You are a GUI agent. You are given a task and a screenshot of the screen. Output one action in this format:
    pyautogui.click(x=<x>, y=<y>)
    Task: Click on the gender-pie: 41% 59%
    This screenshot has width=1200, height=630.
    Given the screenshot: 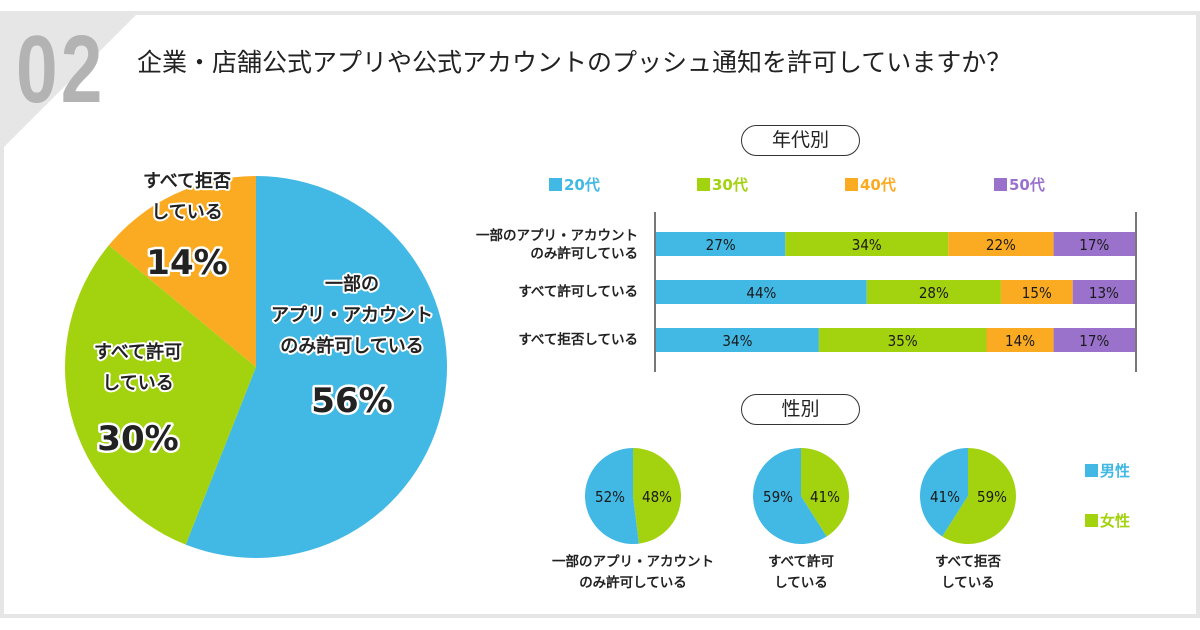 What is the action you would take?
    pyautogui.click(x=968, y=496)
    